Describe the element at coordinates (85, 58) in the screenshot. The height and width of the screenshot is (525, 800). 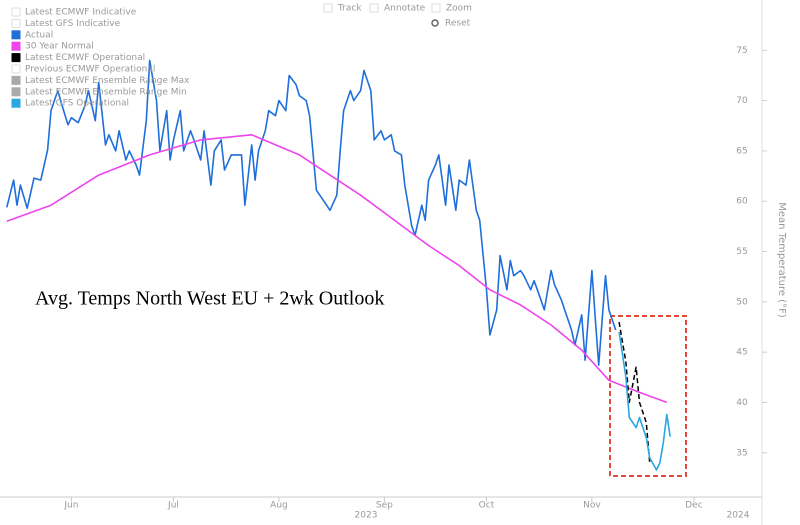
I see `legend-label: Latest ECMWF Operational` at that location.